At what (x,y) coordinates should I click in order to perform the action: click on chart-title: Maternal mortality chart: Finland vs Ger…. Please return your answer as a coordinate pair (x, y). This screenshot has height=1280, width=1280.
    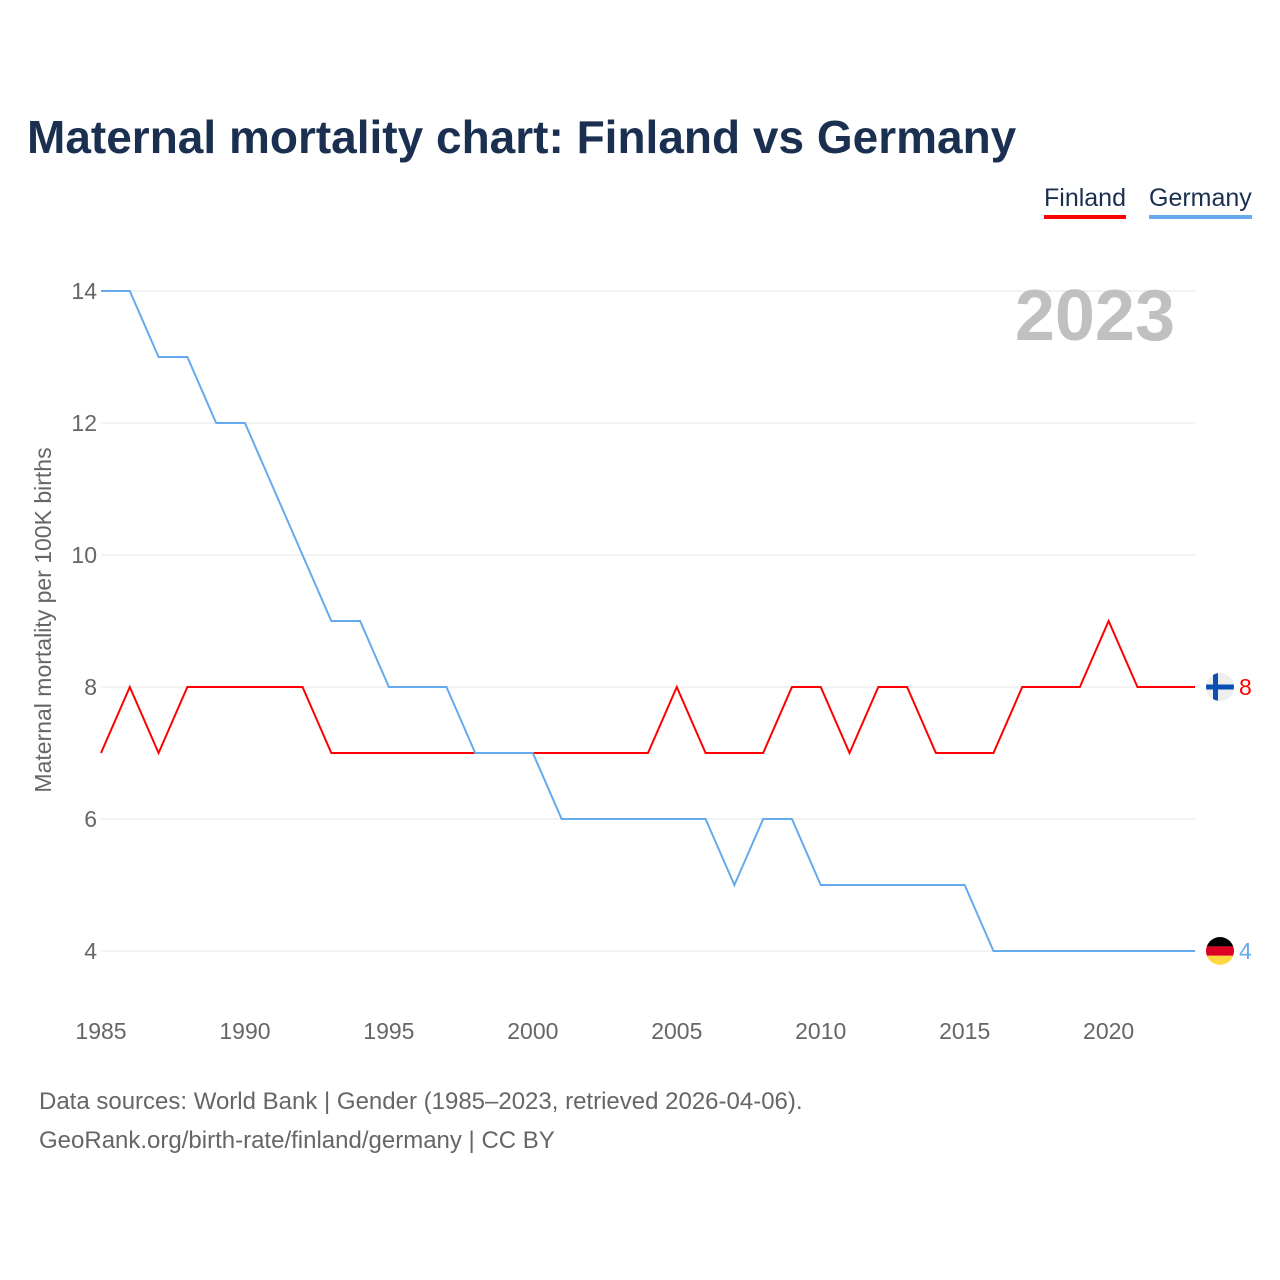
    Looking at the image, I should click on (522, 137).